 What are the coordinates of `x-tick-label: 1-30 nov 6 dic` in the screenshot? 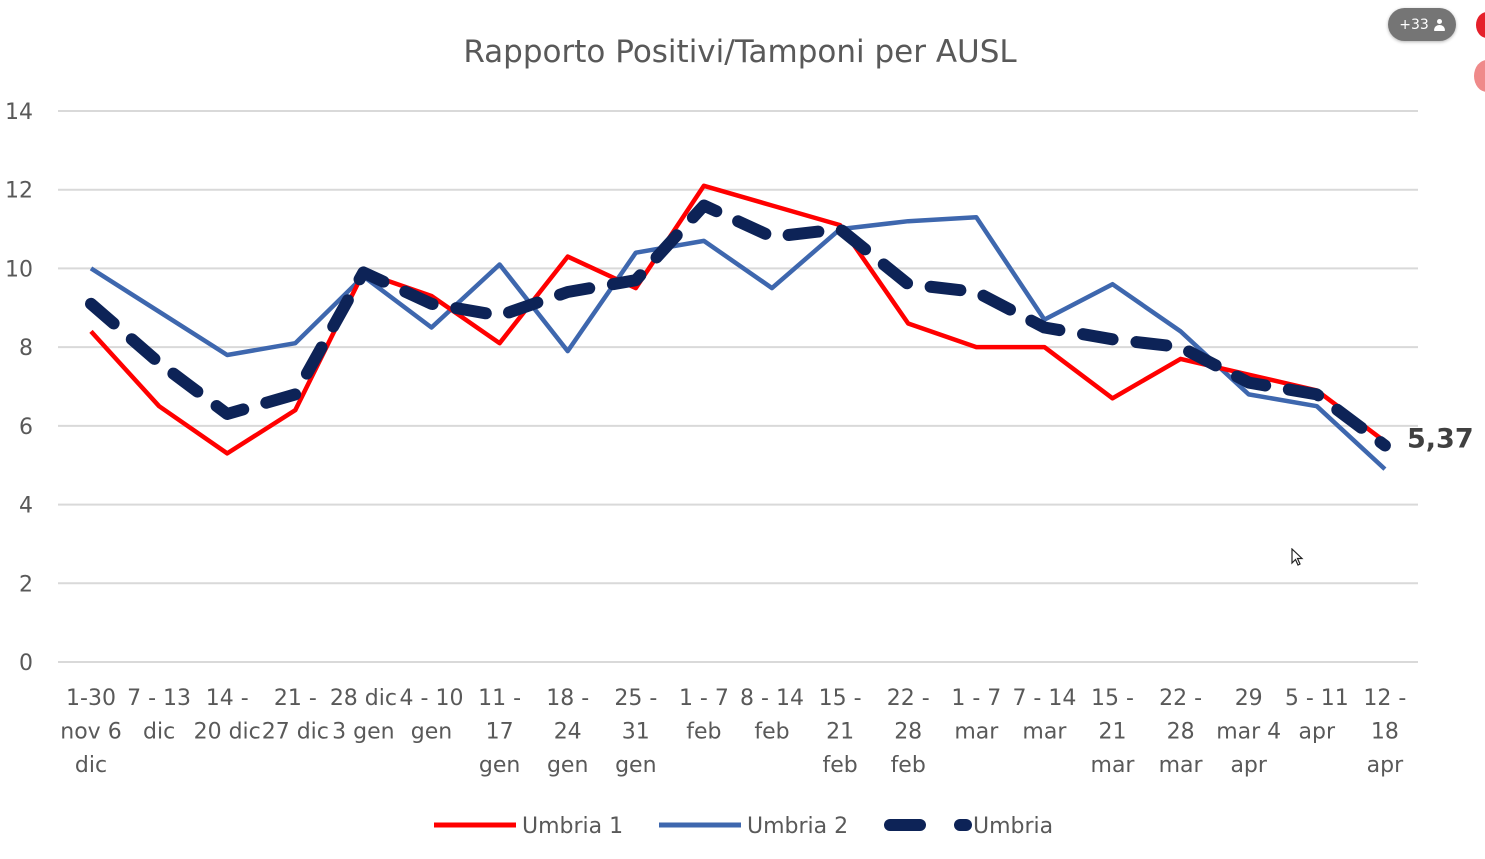 It's located at (90, 732).